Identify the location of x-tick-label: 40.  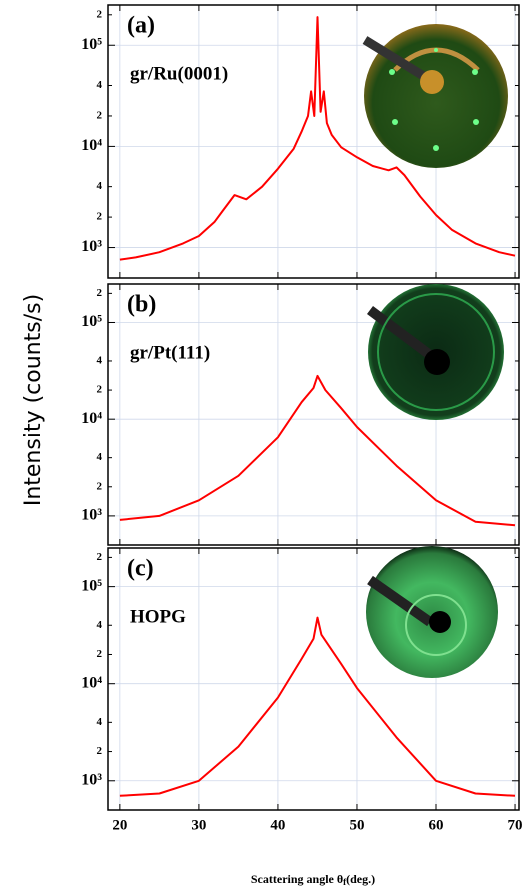
(277, 825).